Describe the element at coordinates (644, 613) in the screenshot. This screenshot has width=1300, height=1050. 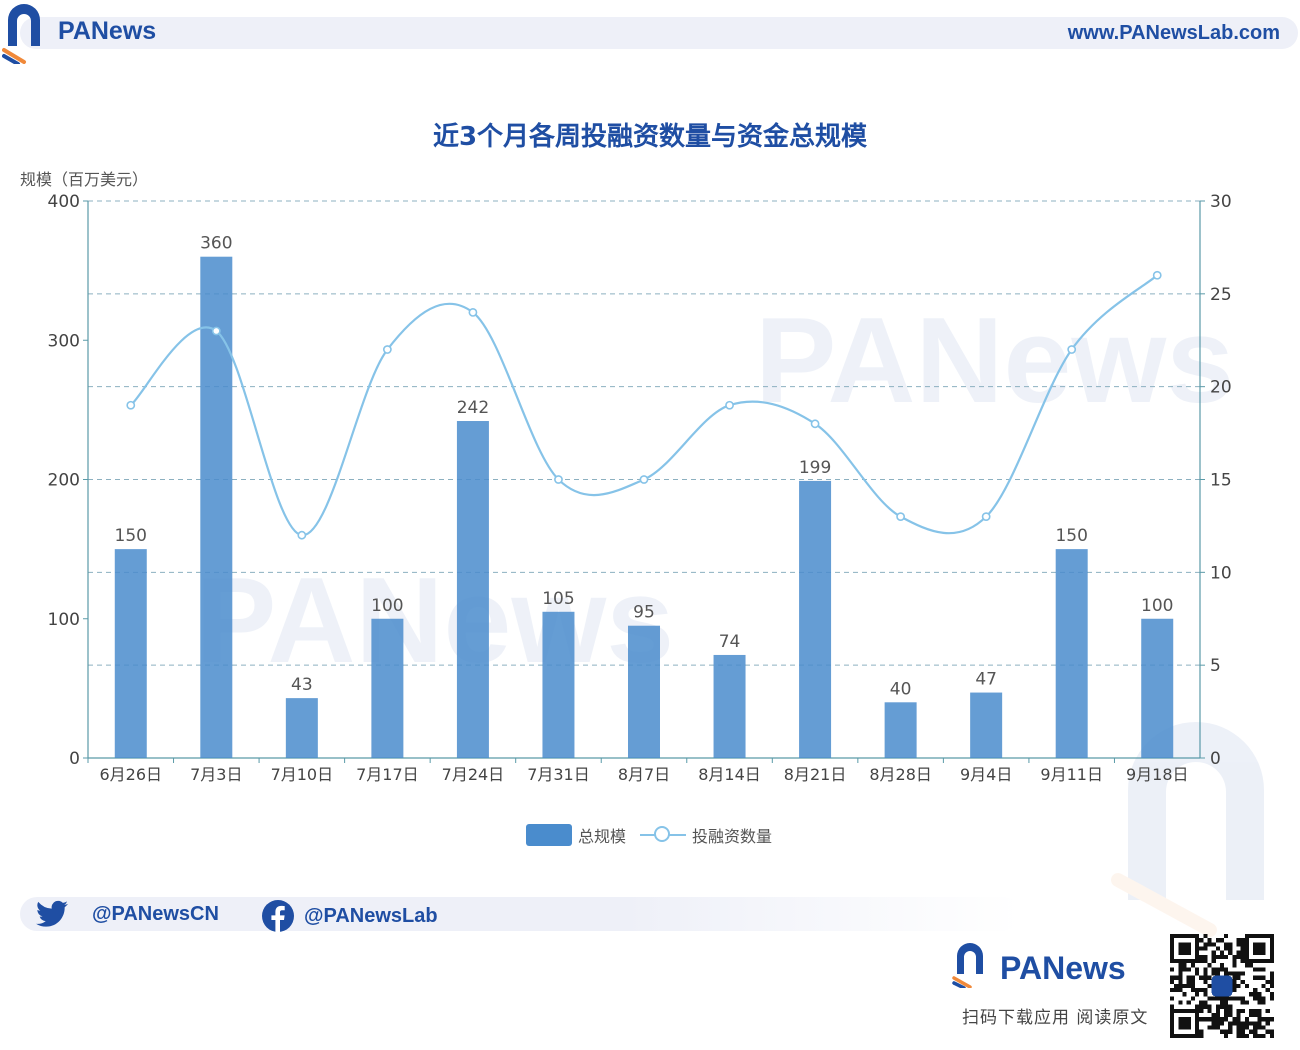
I see `bar-value-label: 95` at that location.